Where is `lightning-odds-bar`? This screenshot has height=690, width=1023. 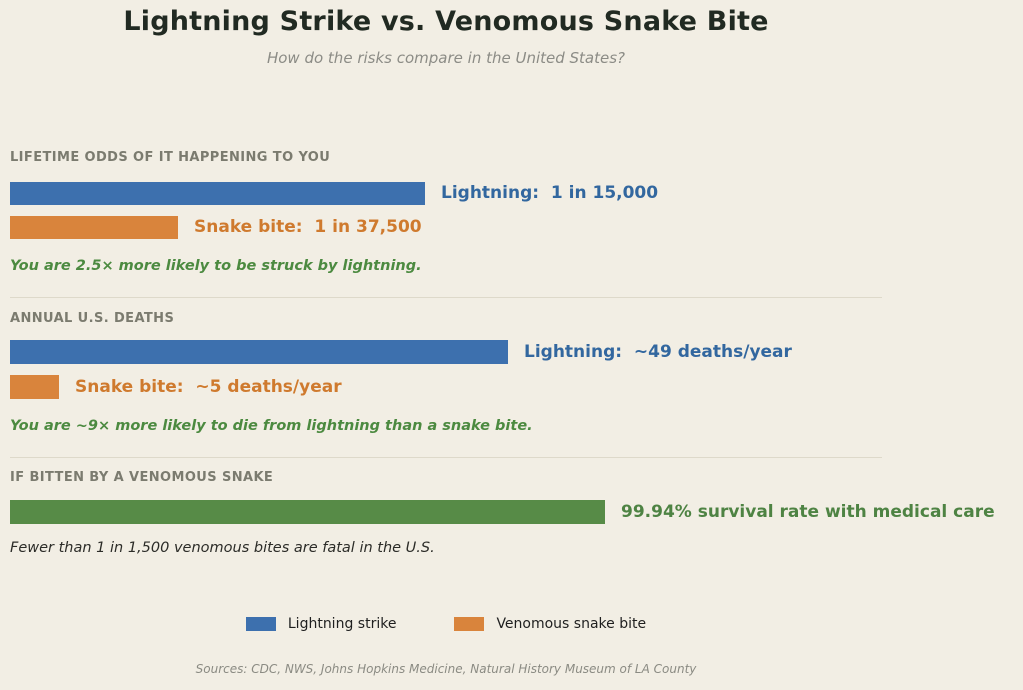
lightning-odds-bar is located at coordinates (217, 193).